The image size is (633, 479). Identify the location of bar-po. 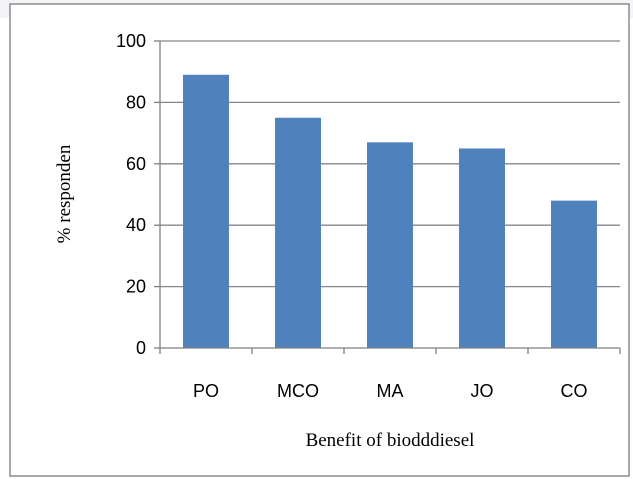
(206, 211).